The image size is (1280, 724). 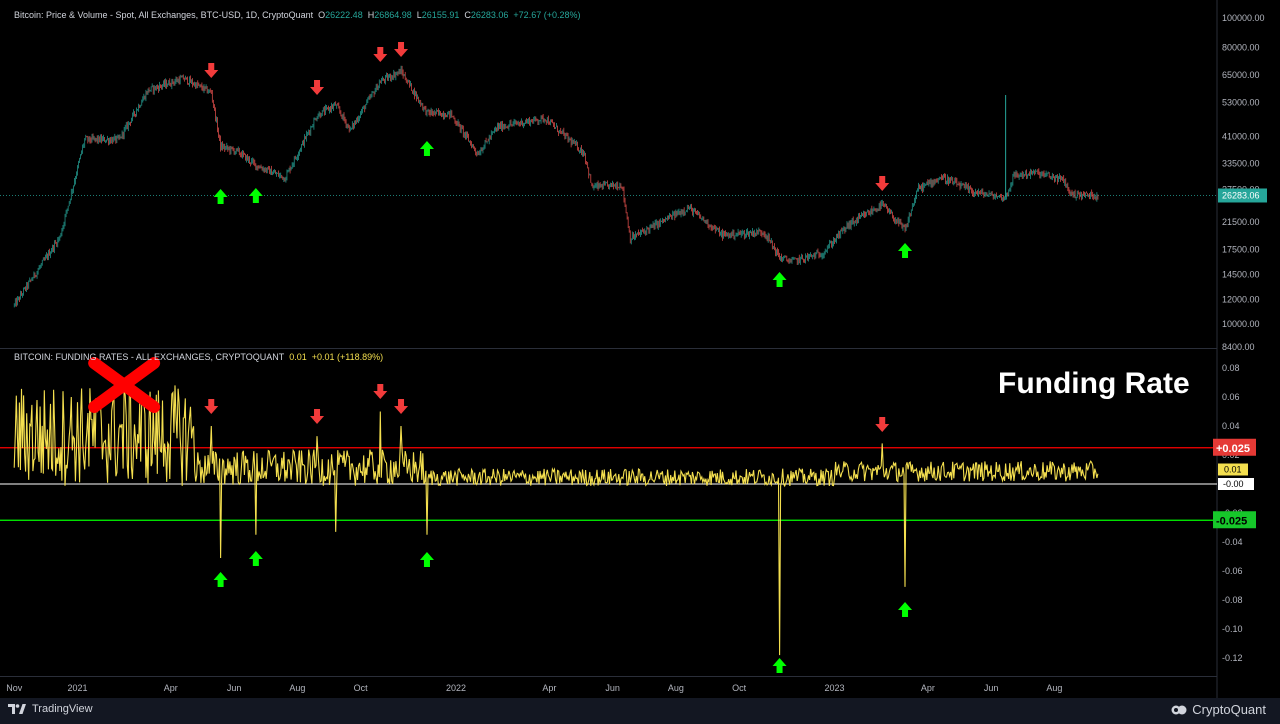 I want to click on close-value: 26283.06, so click(x=489, y=15).